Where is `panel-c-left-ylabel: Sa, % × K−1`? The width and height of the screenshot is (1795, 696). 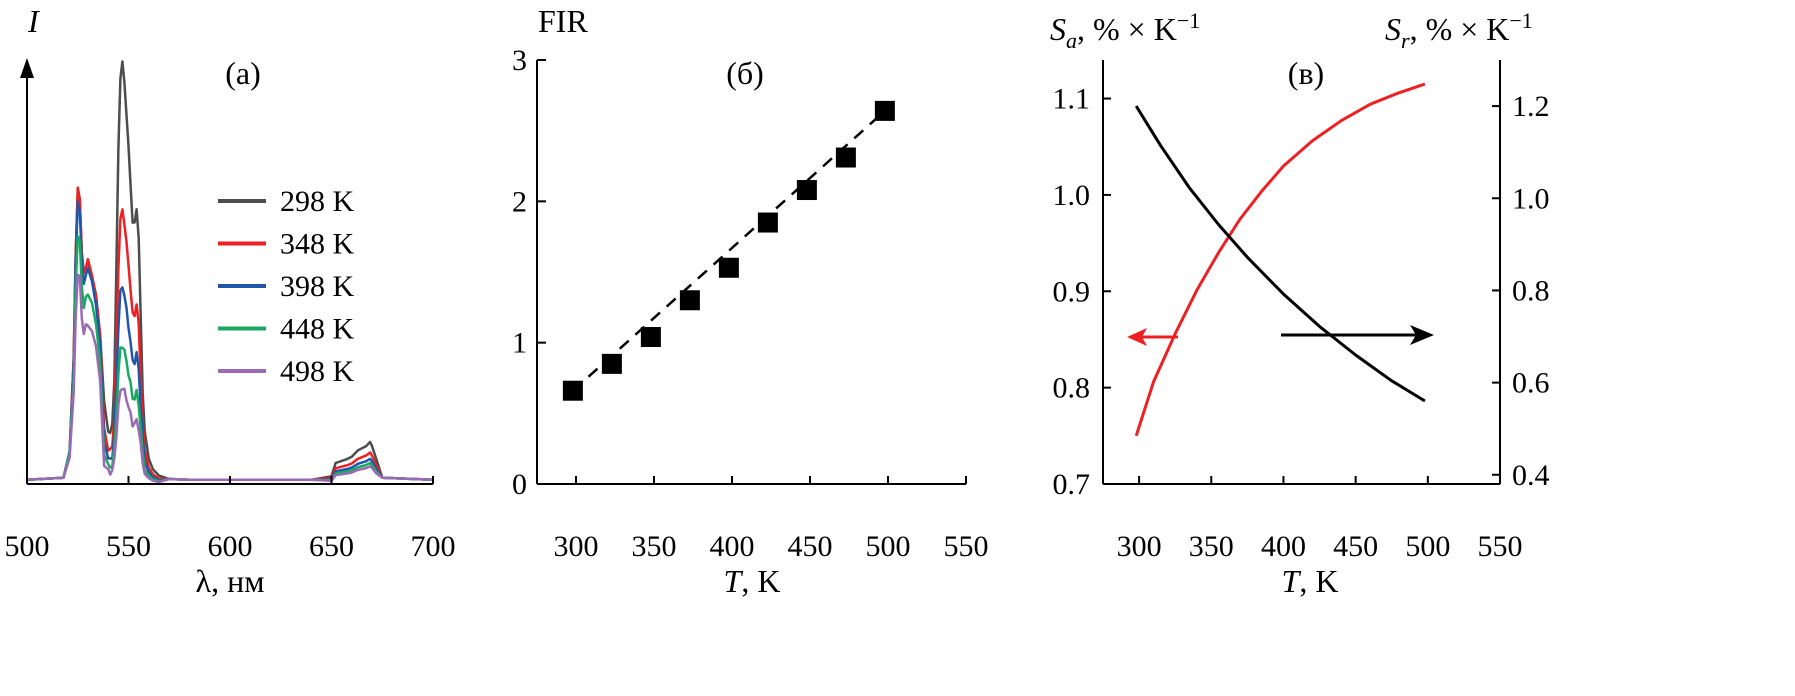
panel-c-left-ylabel: Sa, % × K−1 is located at coordinates (1125, 30).